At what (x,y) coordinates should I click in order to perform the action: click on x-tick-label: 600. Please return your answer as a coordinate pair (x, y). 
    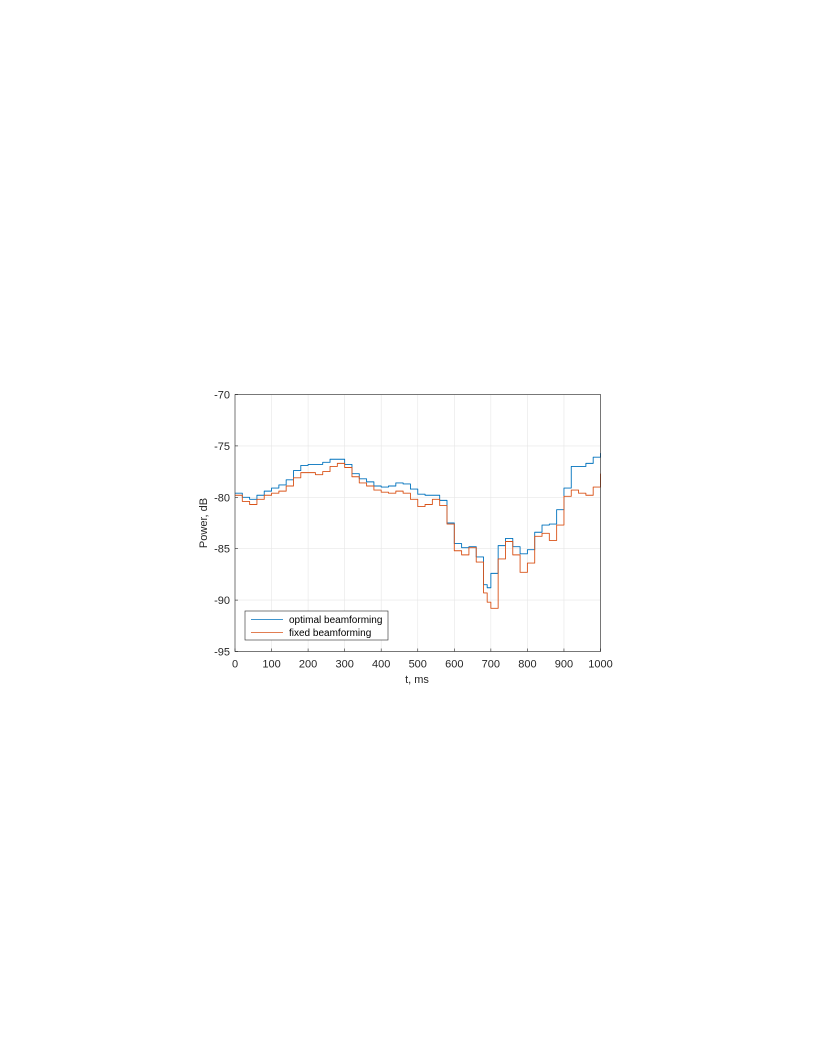
    Looking at the image, I should click on (454, 665).